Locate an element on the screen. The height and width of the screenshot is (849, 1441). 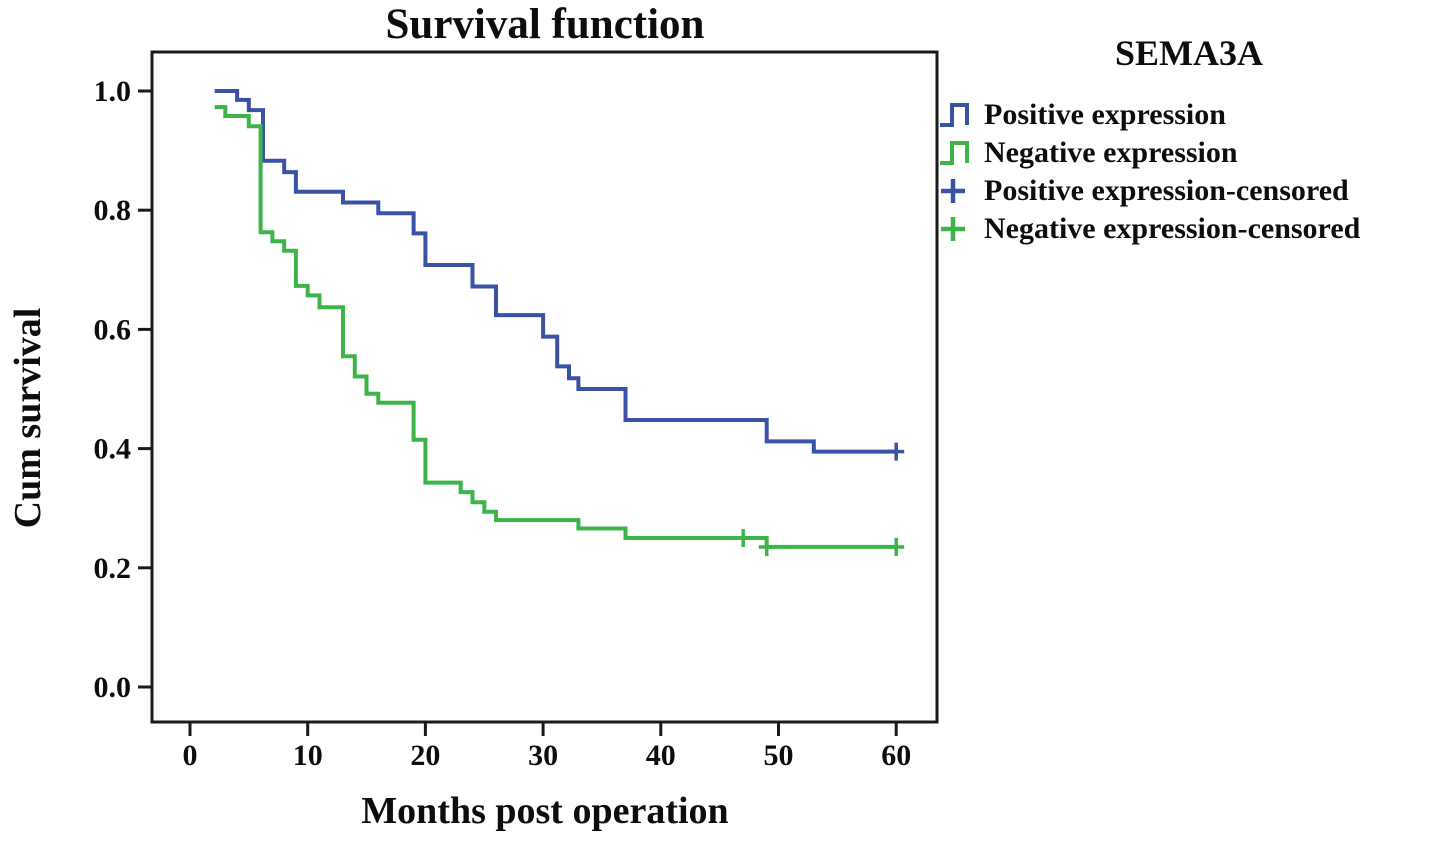
x-axis-tick-label: 50 is located at coordinates (779, 755).